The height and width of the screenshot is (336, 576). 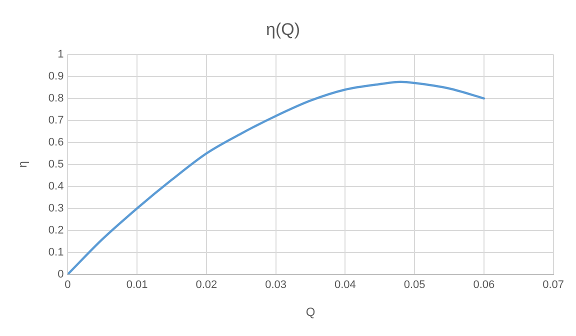 I want to click on y-tick-label: 0.7, so click(x=56, y=120).